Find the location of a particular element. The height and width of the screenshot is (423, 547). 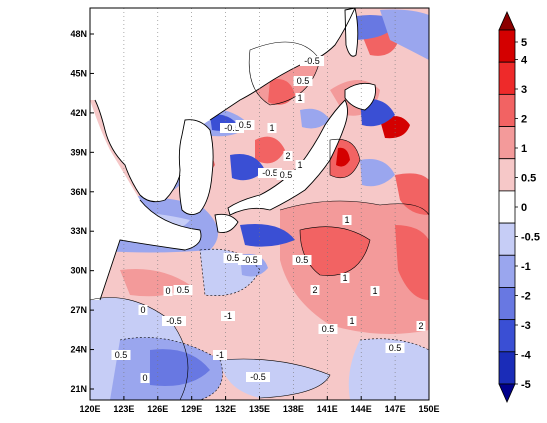

colorbar-label: -0.5 is located at coordinates (530, 238).